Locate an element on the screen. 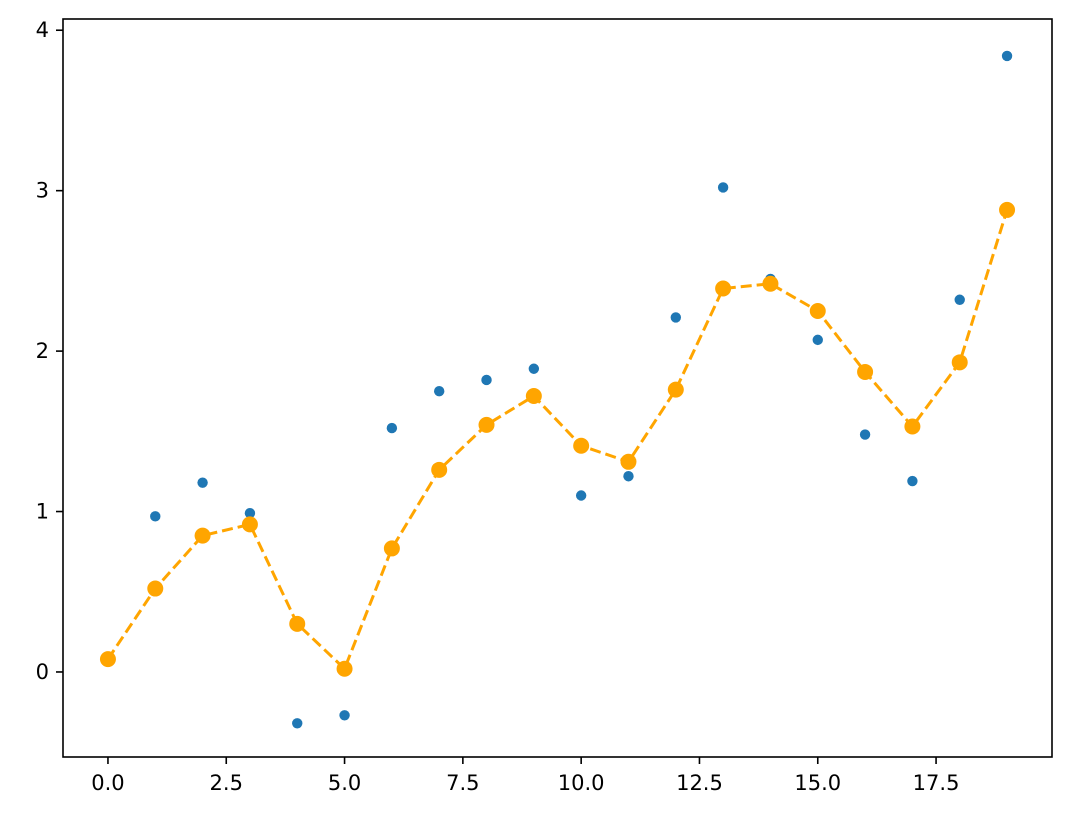 Image resolution: width=1088 pixels, height=824 pixels. x-tick-label: 12.5 is located at coordinates (699, 783).